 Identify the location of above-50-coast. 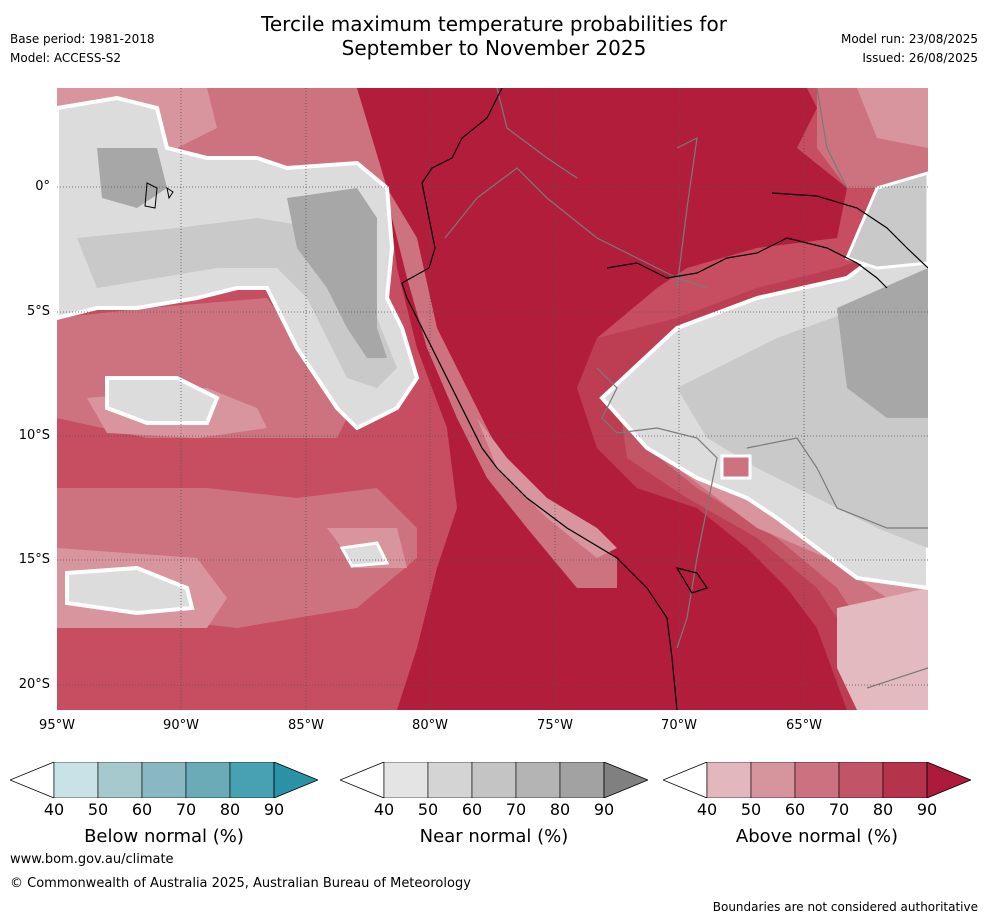
(547, 488).